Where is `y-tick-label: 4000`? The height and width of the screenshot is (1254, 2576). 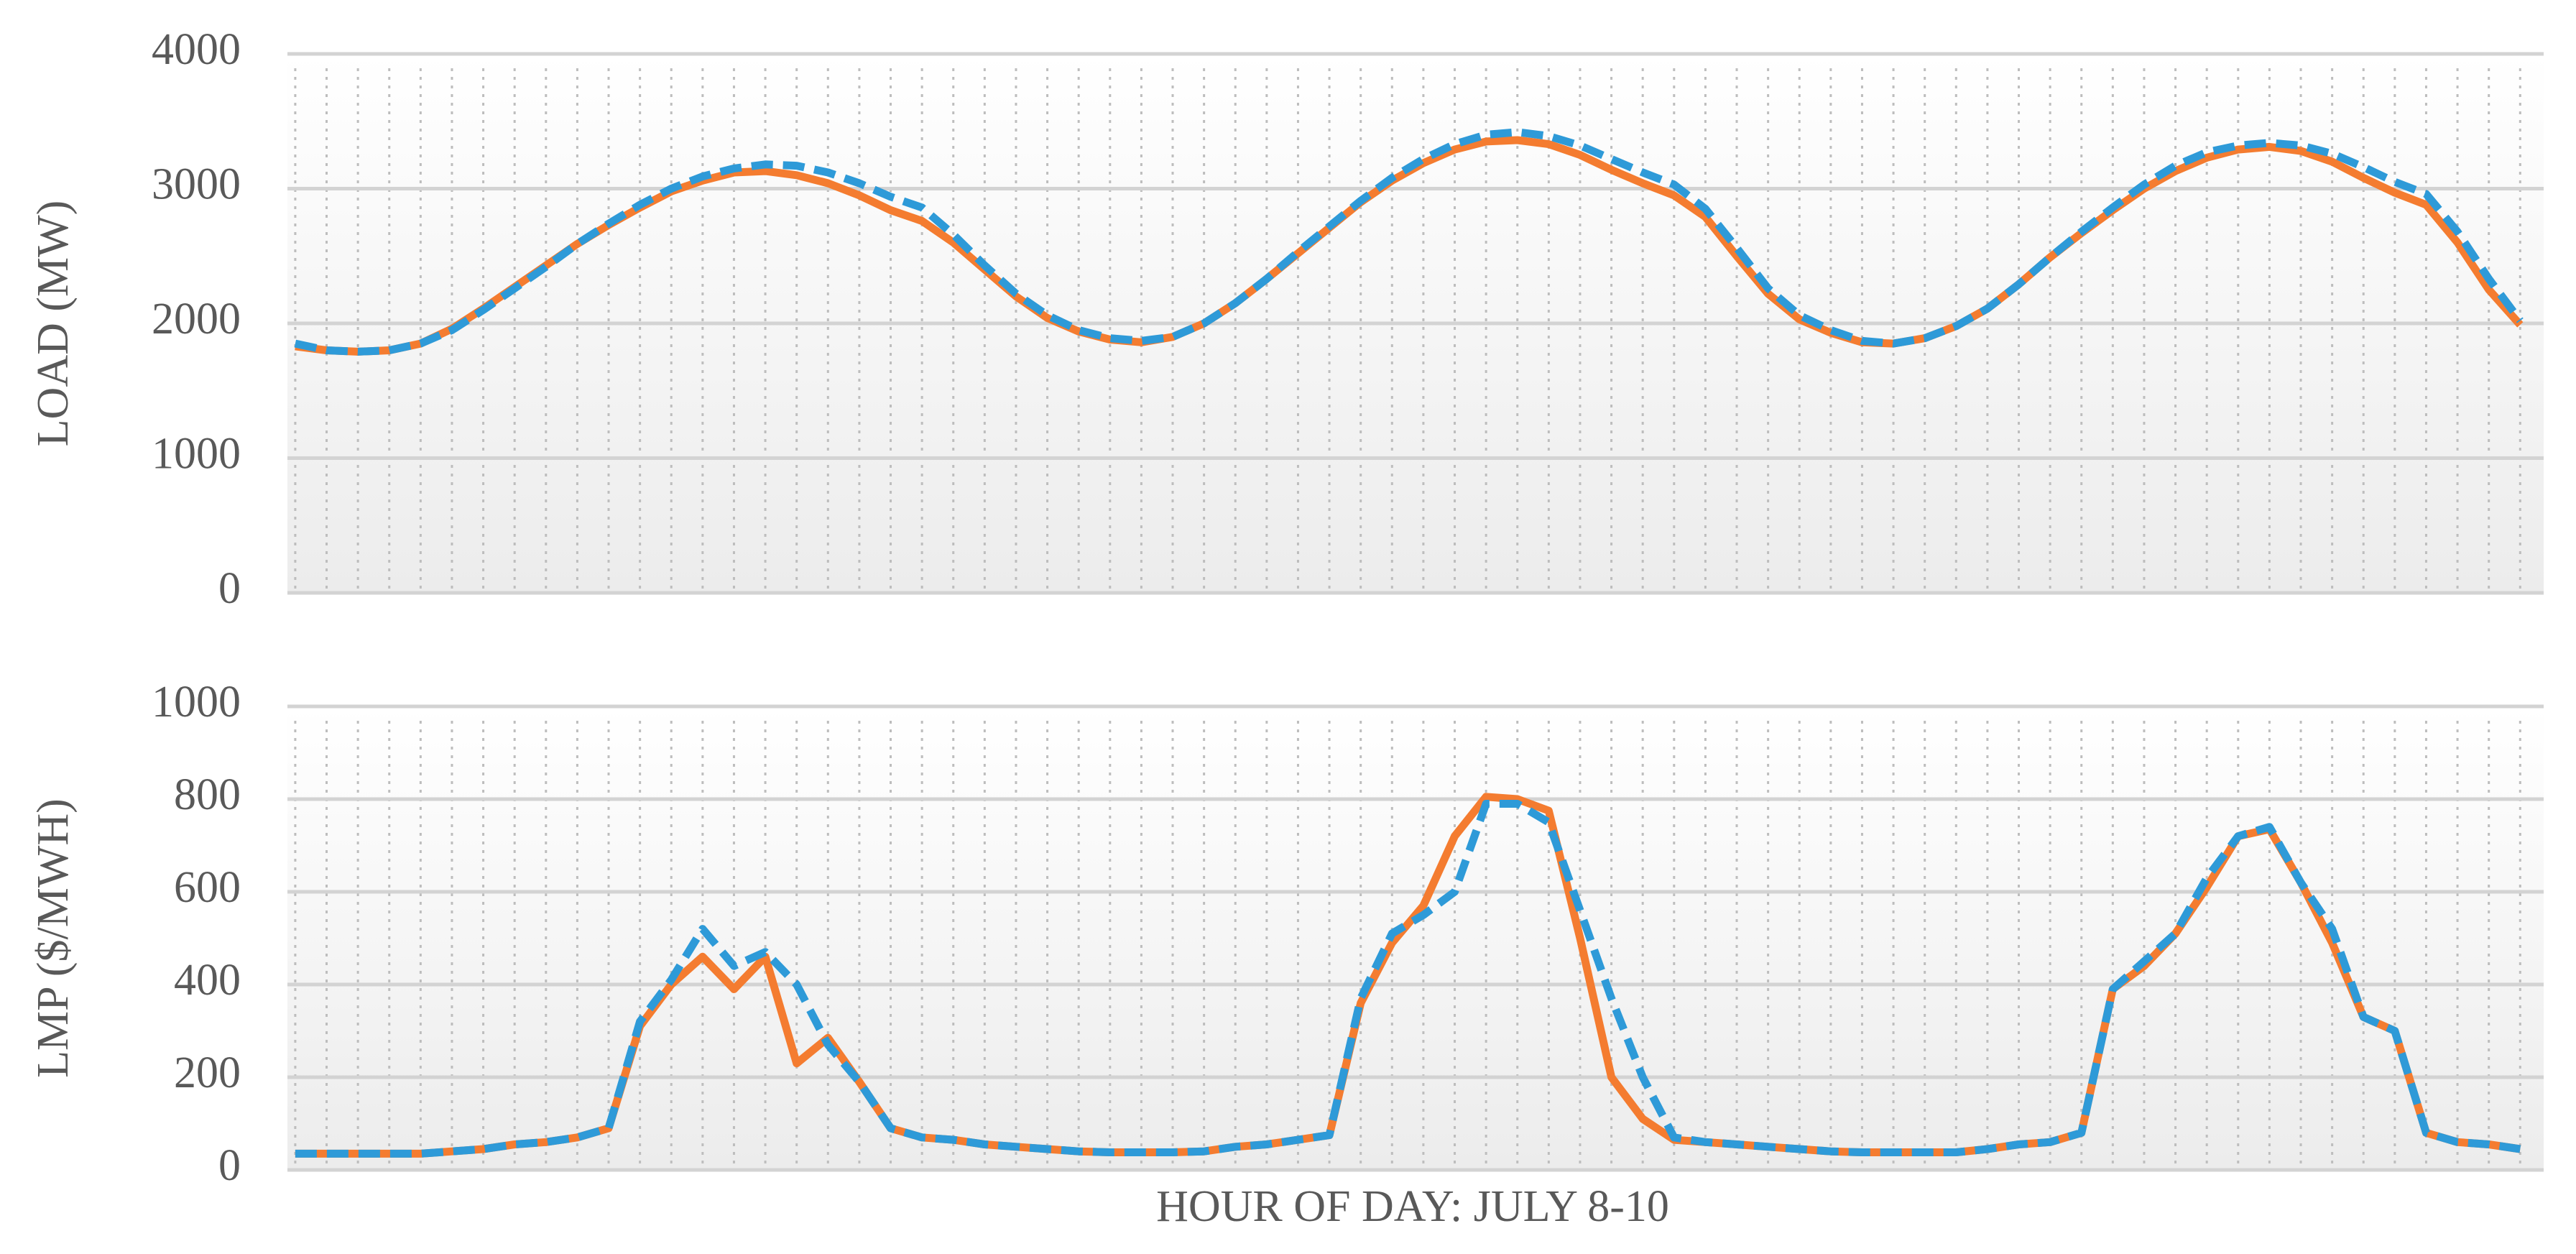
y-tick-label: 4000 is located at coordinates (197, 50).